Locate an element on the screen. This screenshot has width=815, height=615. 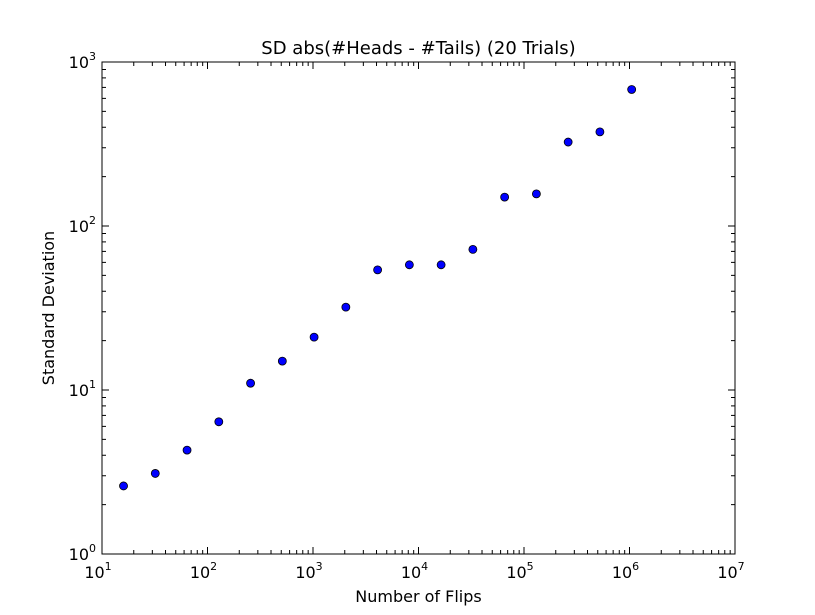
x-axis-label: Number of Flips is located at coordinates (418, 596).